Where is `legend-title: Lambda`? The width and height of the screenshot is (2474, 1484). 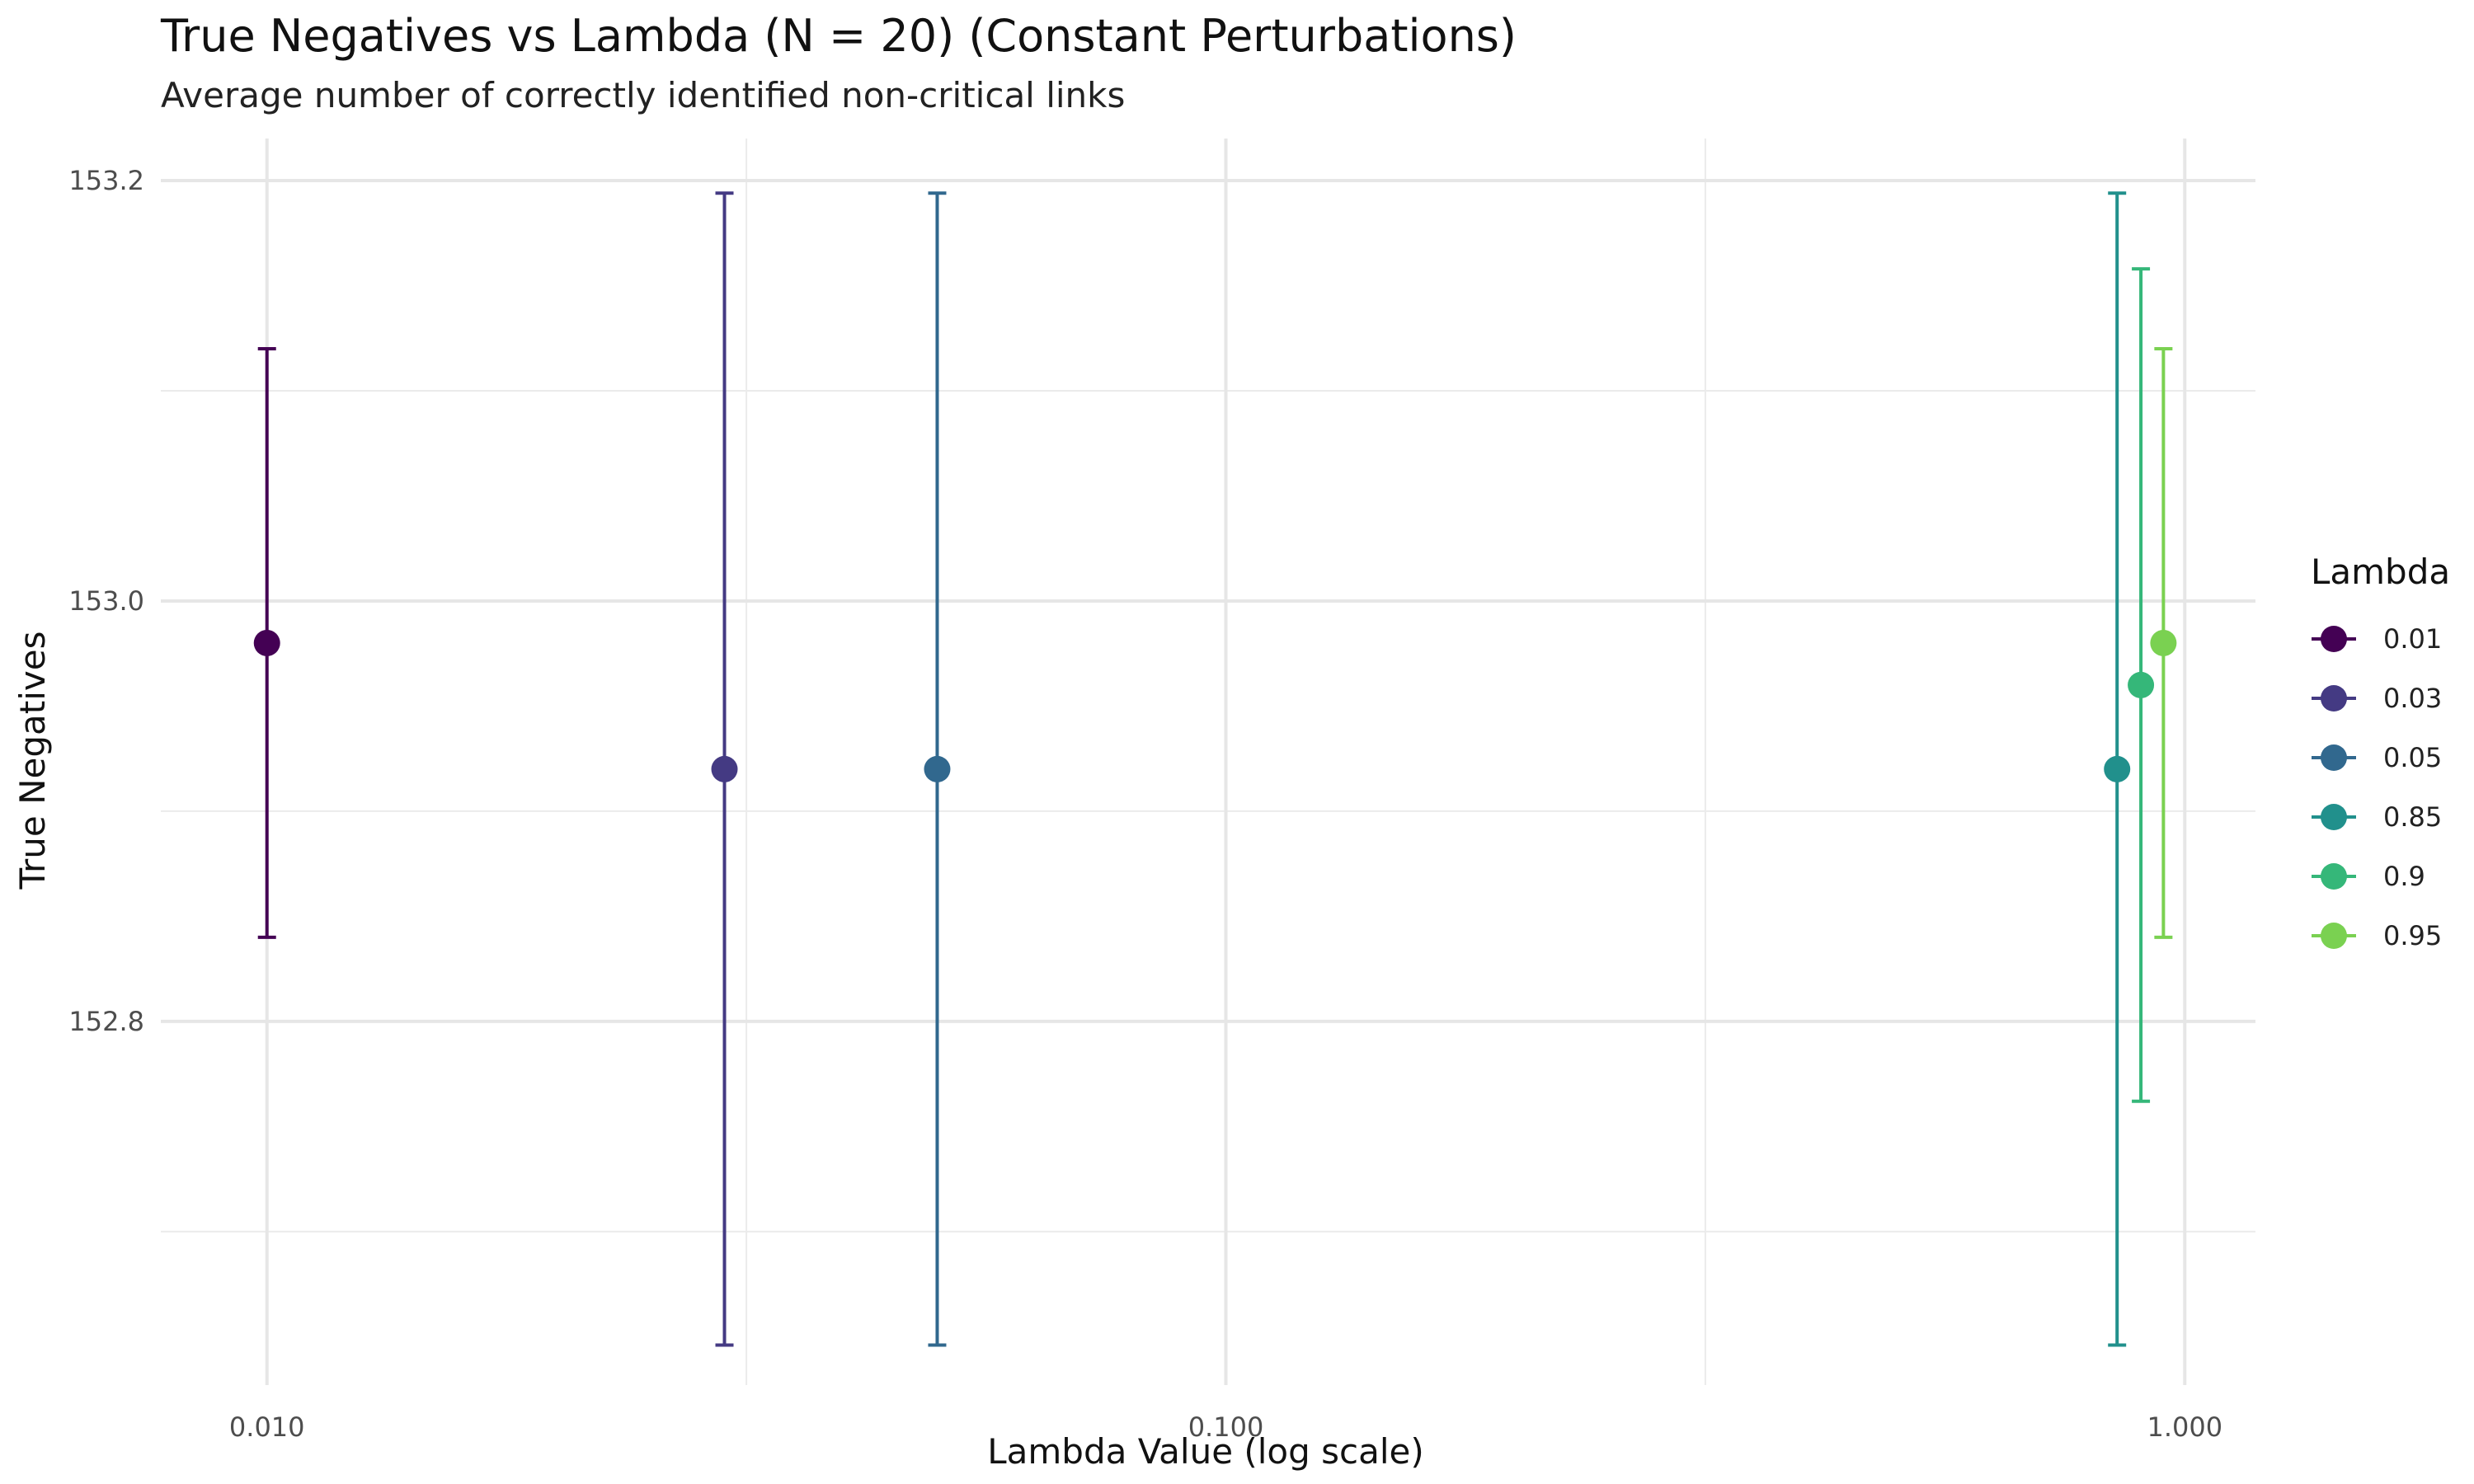
legend-title: Lambda is located at coordinates (2380, 572).